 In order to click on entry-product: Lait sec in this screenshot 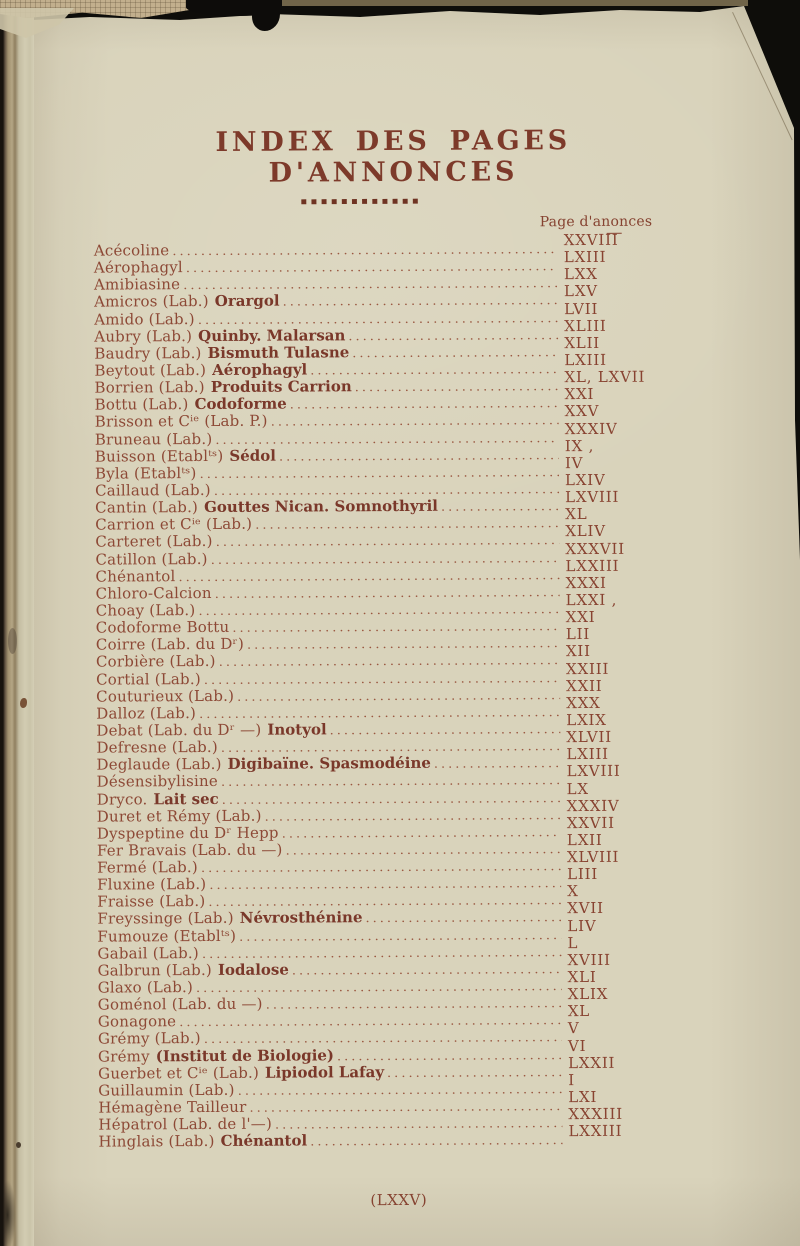, I will do `click(186, 798)`.